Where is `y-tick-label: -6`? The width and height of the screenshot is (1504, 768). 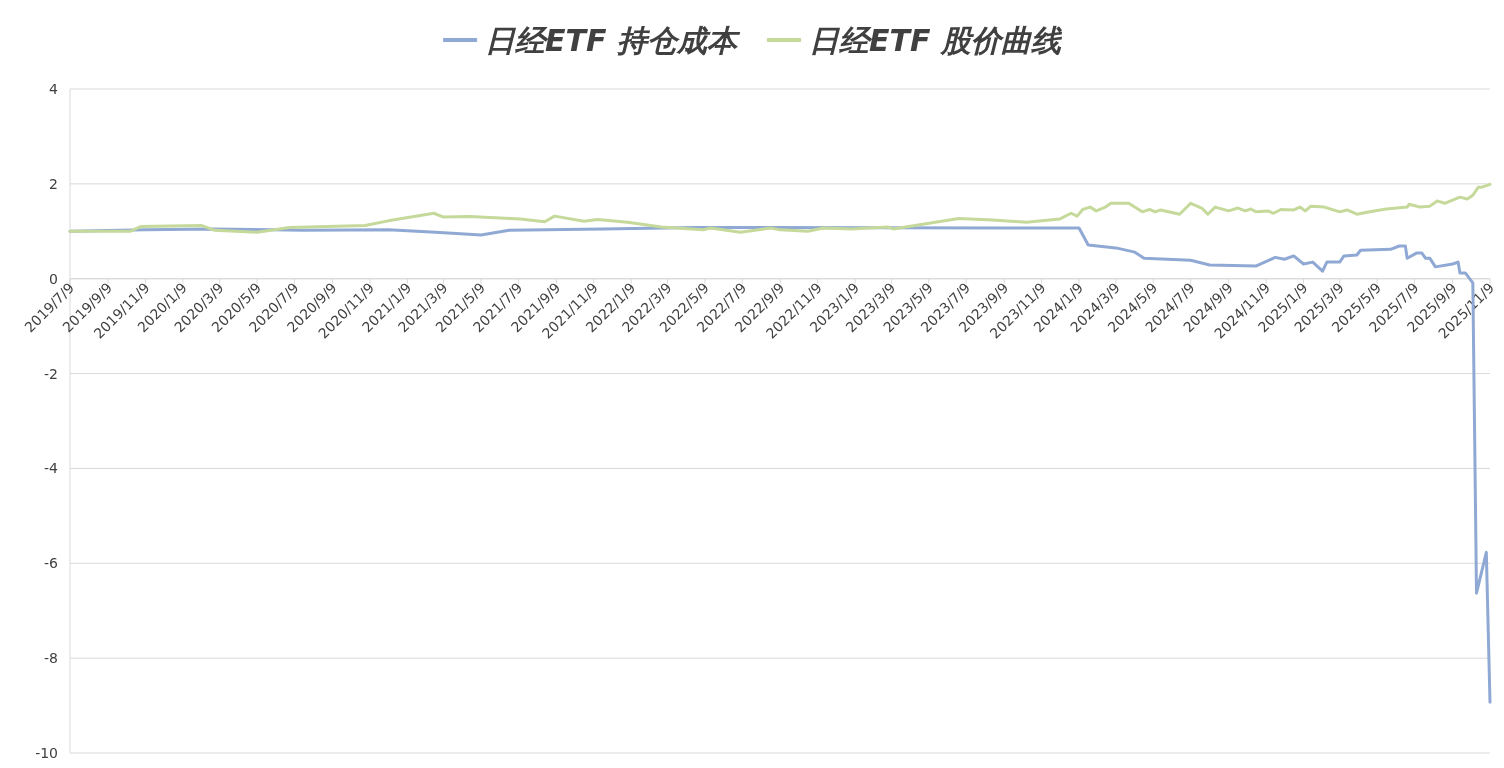
y-tick-label: -6 is located at coordinates (51, 563).